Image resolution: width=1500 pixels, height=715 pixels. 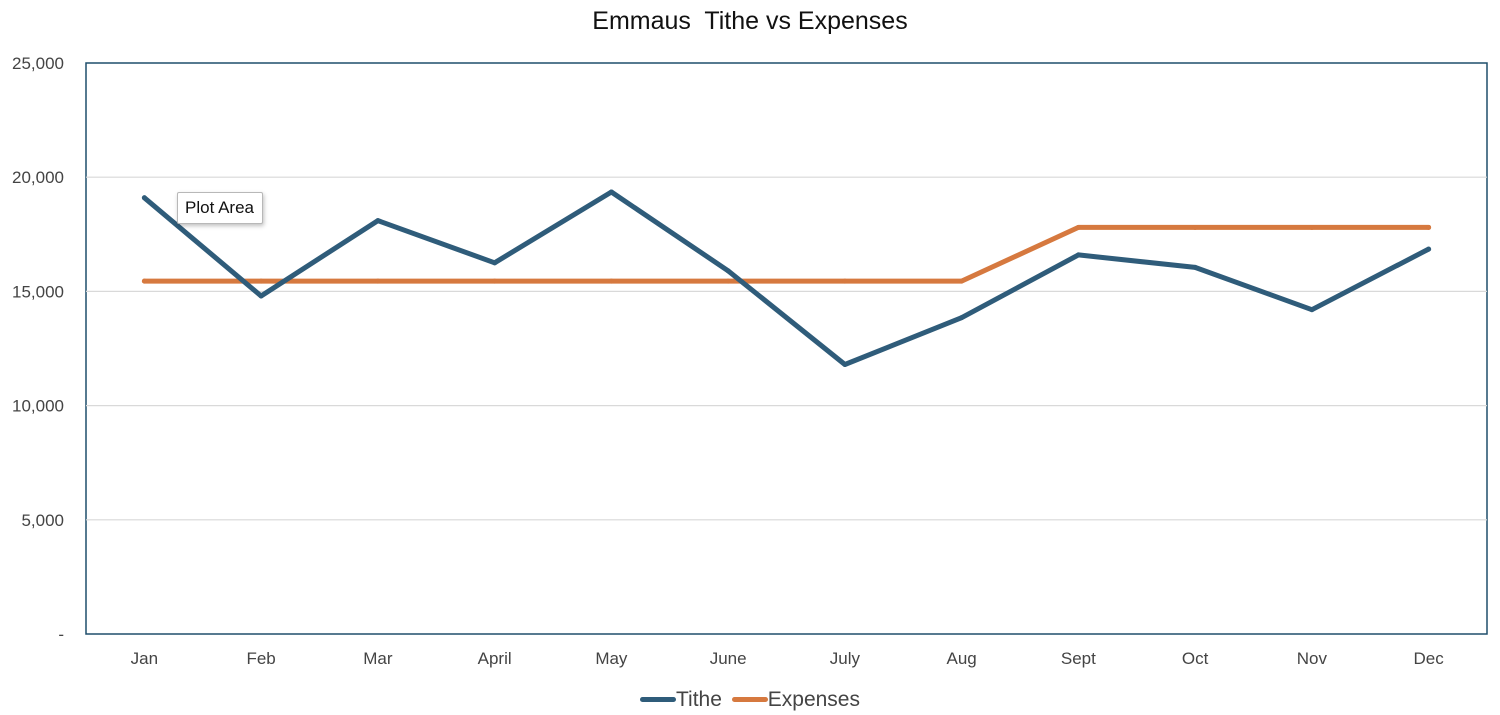 What do you see at coordinates (750, 21) in the screenshot?
I see `chart-title: Emmaus Tithe vs Expenses` at bounding box center [750, 21].